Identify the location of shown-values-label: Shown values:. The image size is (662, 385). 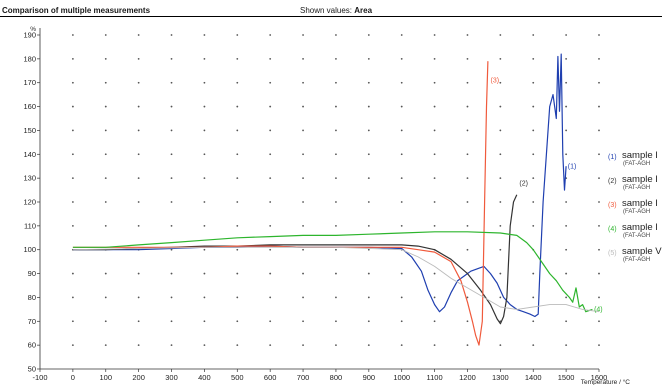
(326, 10).